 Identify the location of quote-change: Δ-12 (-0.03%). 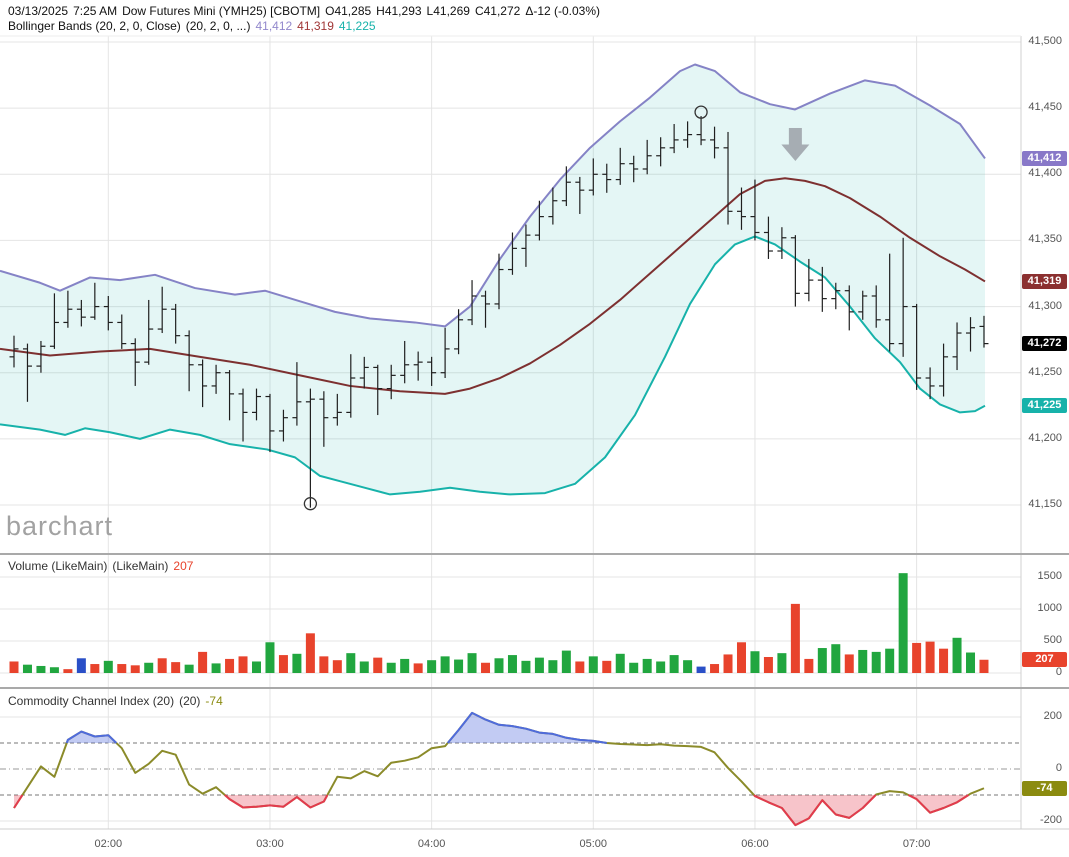
(563, 11).